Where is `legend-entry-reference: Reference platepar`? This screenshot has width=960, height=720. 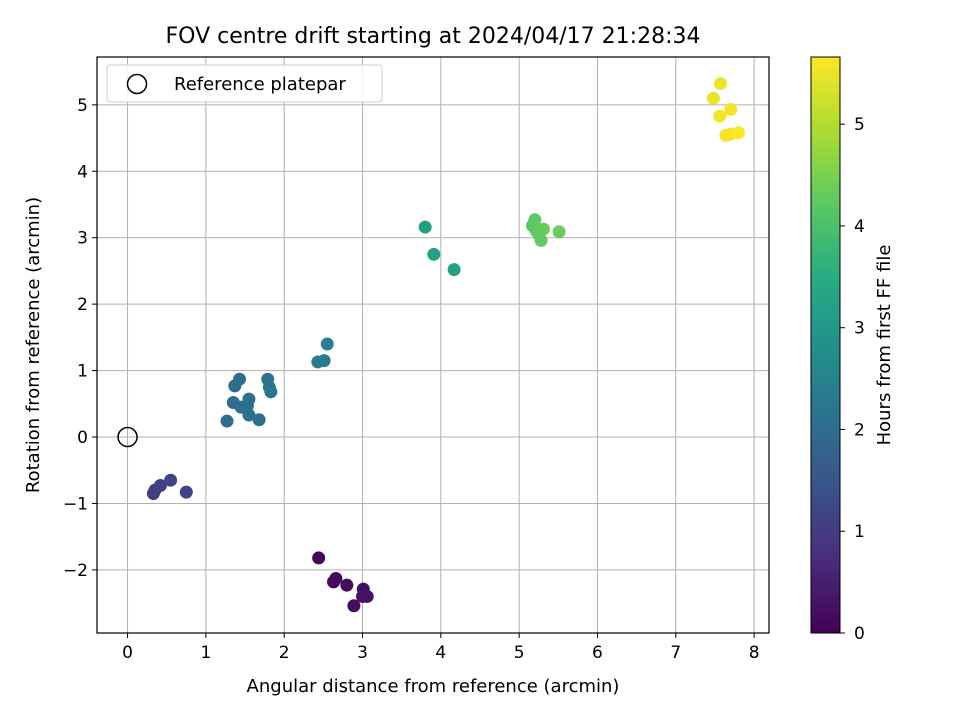 legend-entry-reference: Reference platepar is located at coordinates (260, 84).